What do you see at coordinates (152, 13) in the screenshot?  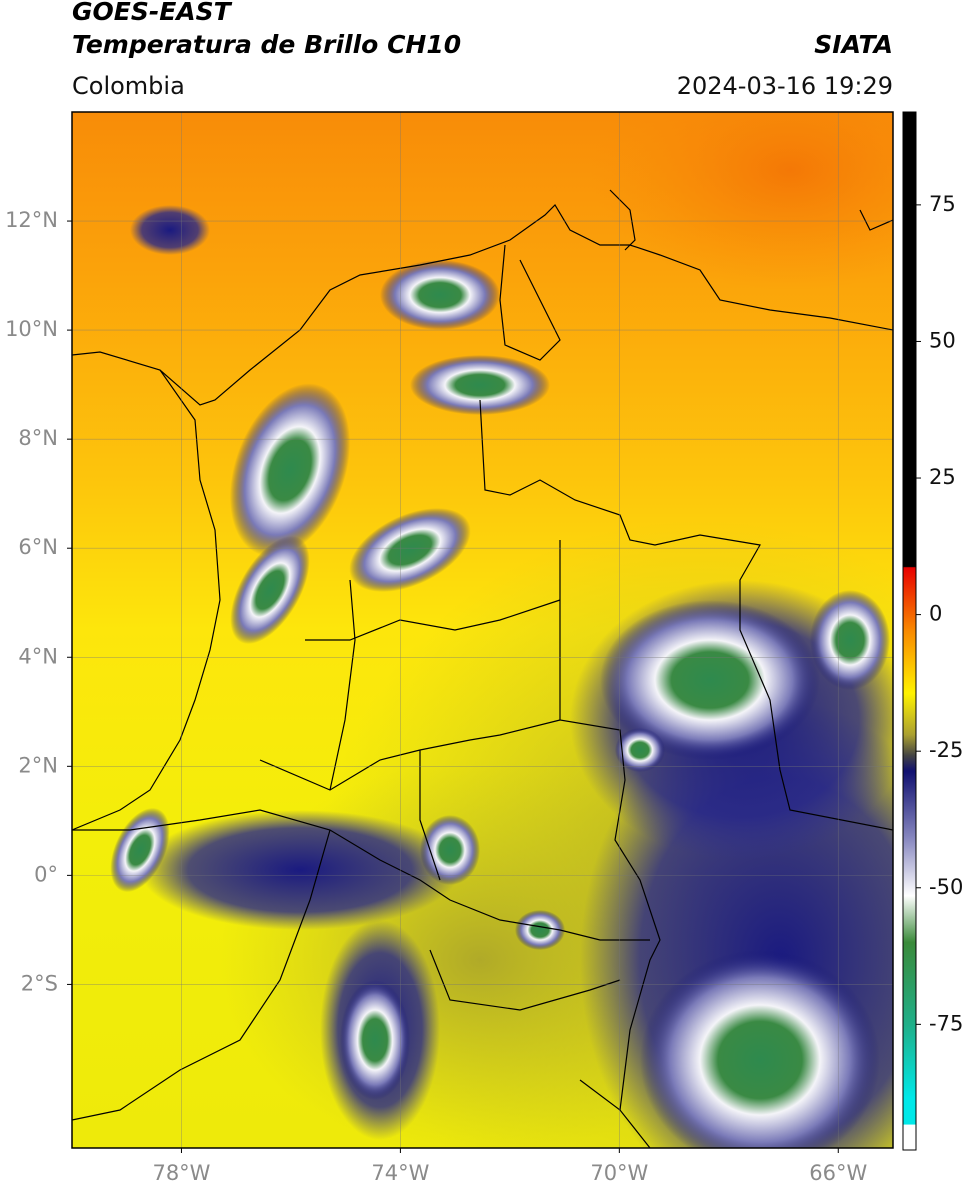 I see `chart-title: GOES-EAST` at bounding box center [152, 13].